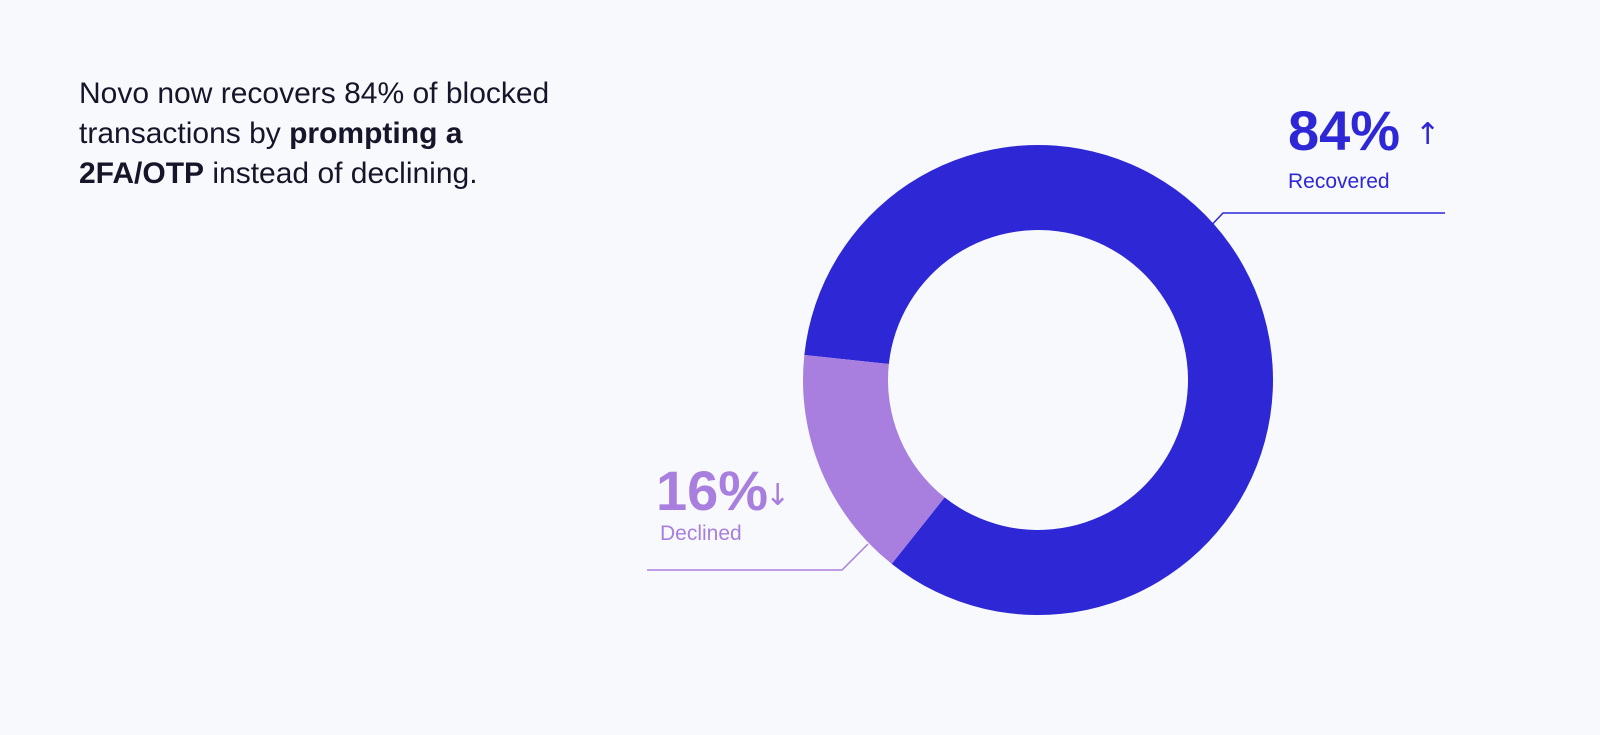 Image resolution: width=1600 pixels, height=735 pixels. What do you see at coordinates (341, 173) in the screenshot?
I see `headline-text-2: instead of declining.` at bounding box center [341, 173].